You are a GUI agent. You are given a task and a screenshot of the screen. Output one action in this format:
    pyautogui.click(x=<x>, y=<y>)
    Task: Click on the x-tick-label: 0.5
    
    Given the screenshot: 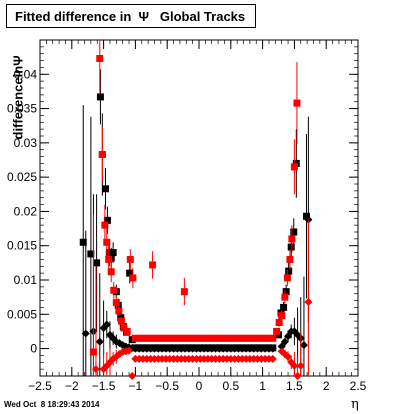 What is the action you would take?
    pyautogui.click(x=230, y=386)
    